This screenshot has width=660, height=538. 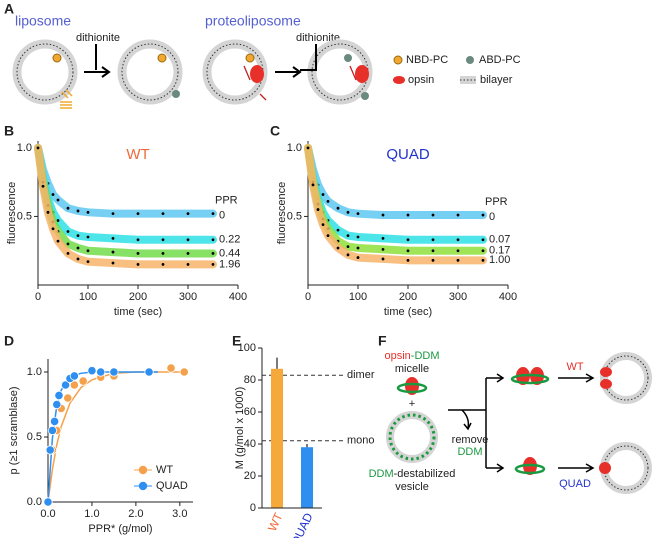 What do you see at coordinates (120, 529) in the screenshot?
I see `x-axis-label: PPR* (g/mol)` at bounding box center [120, 529].